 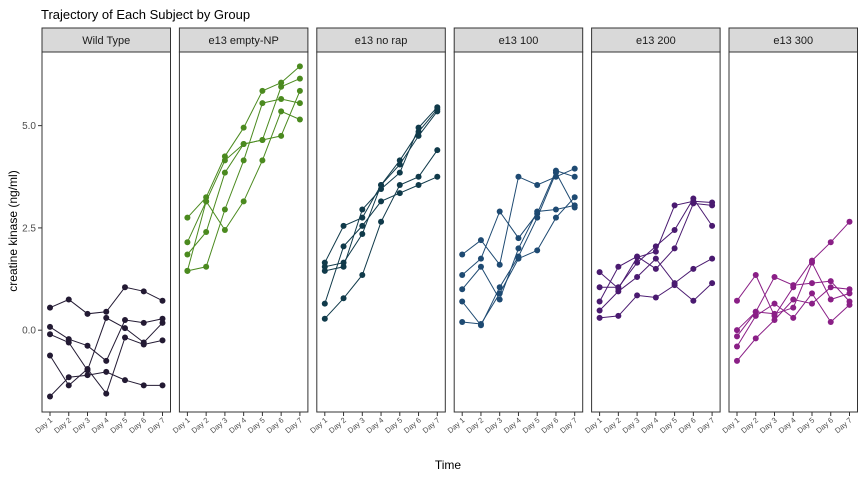 I want to click on facet-strip-label: Wild Type, so click(x=106, y=41).